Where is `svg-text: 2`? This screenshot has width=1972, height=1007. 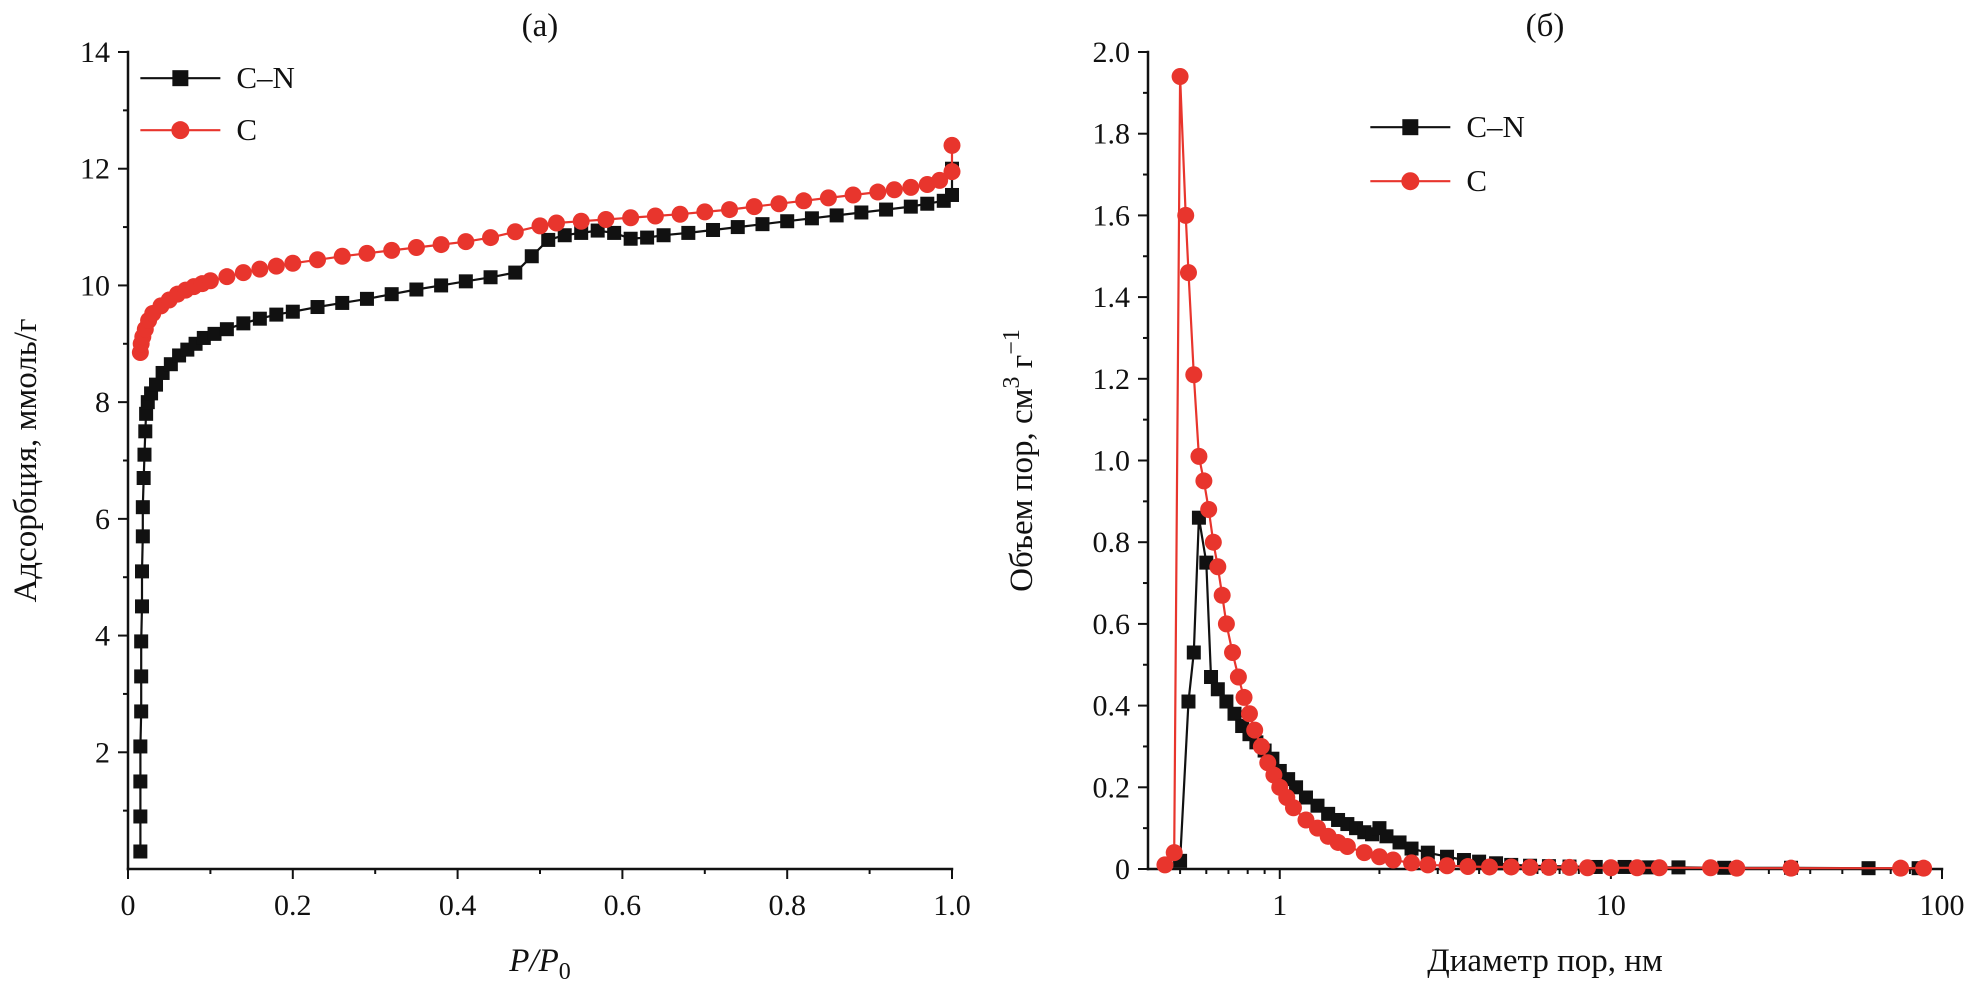 svg-text: 2 is located at coordinates (102, 752).